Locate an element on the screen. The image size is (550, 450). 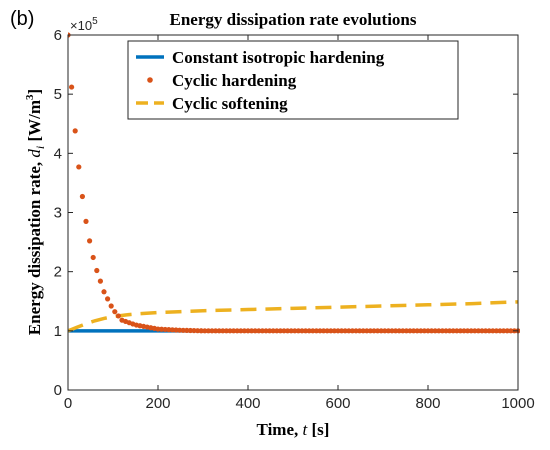
y-exponent-base: ×10 is located at coordinates (81, 25).